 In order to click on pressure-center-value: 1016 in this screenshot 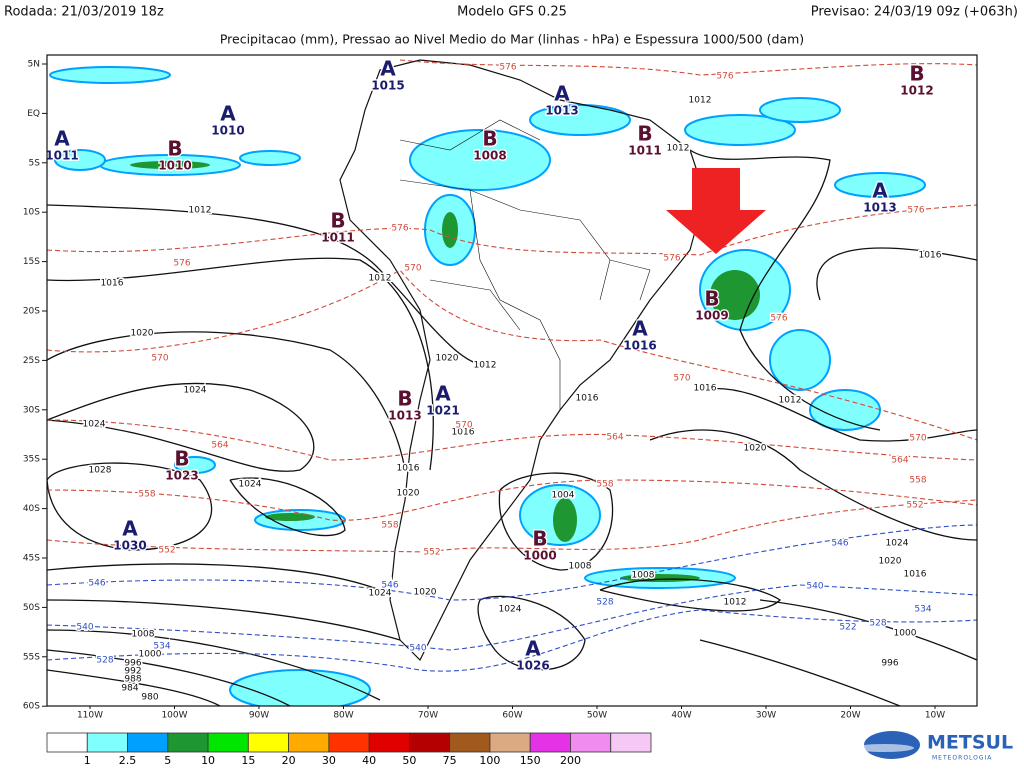, I will do `click(639, 346)`.